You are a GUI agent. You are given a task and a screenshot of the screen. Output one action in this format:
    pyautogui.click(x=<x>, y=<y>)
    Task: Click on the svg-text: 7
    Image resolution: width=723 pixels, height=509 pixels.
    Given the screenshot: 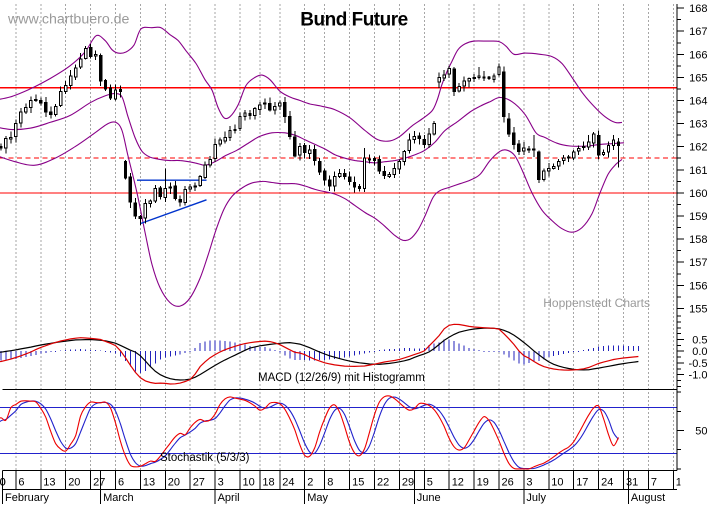 What is the action you would take?
    pyautogui.click(x=654, y=483)
    